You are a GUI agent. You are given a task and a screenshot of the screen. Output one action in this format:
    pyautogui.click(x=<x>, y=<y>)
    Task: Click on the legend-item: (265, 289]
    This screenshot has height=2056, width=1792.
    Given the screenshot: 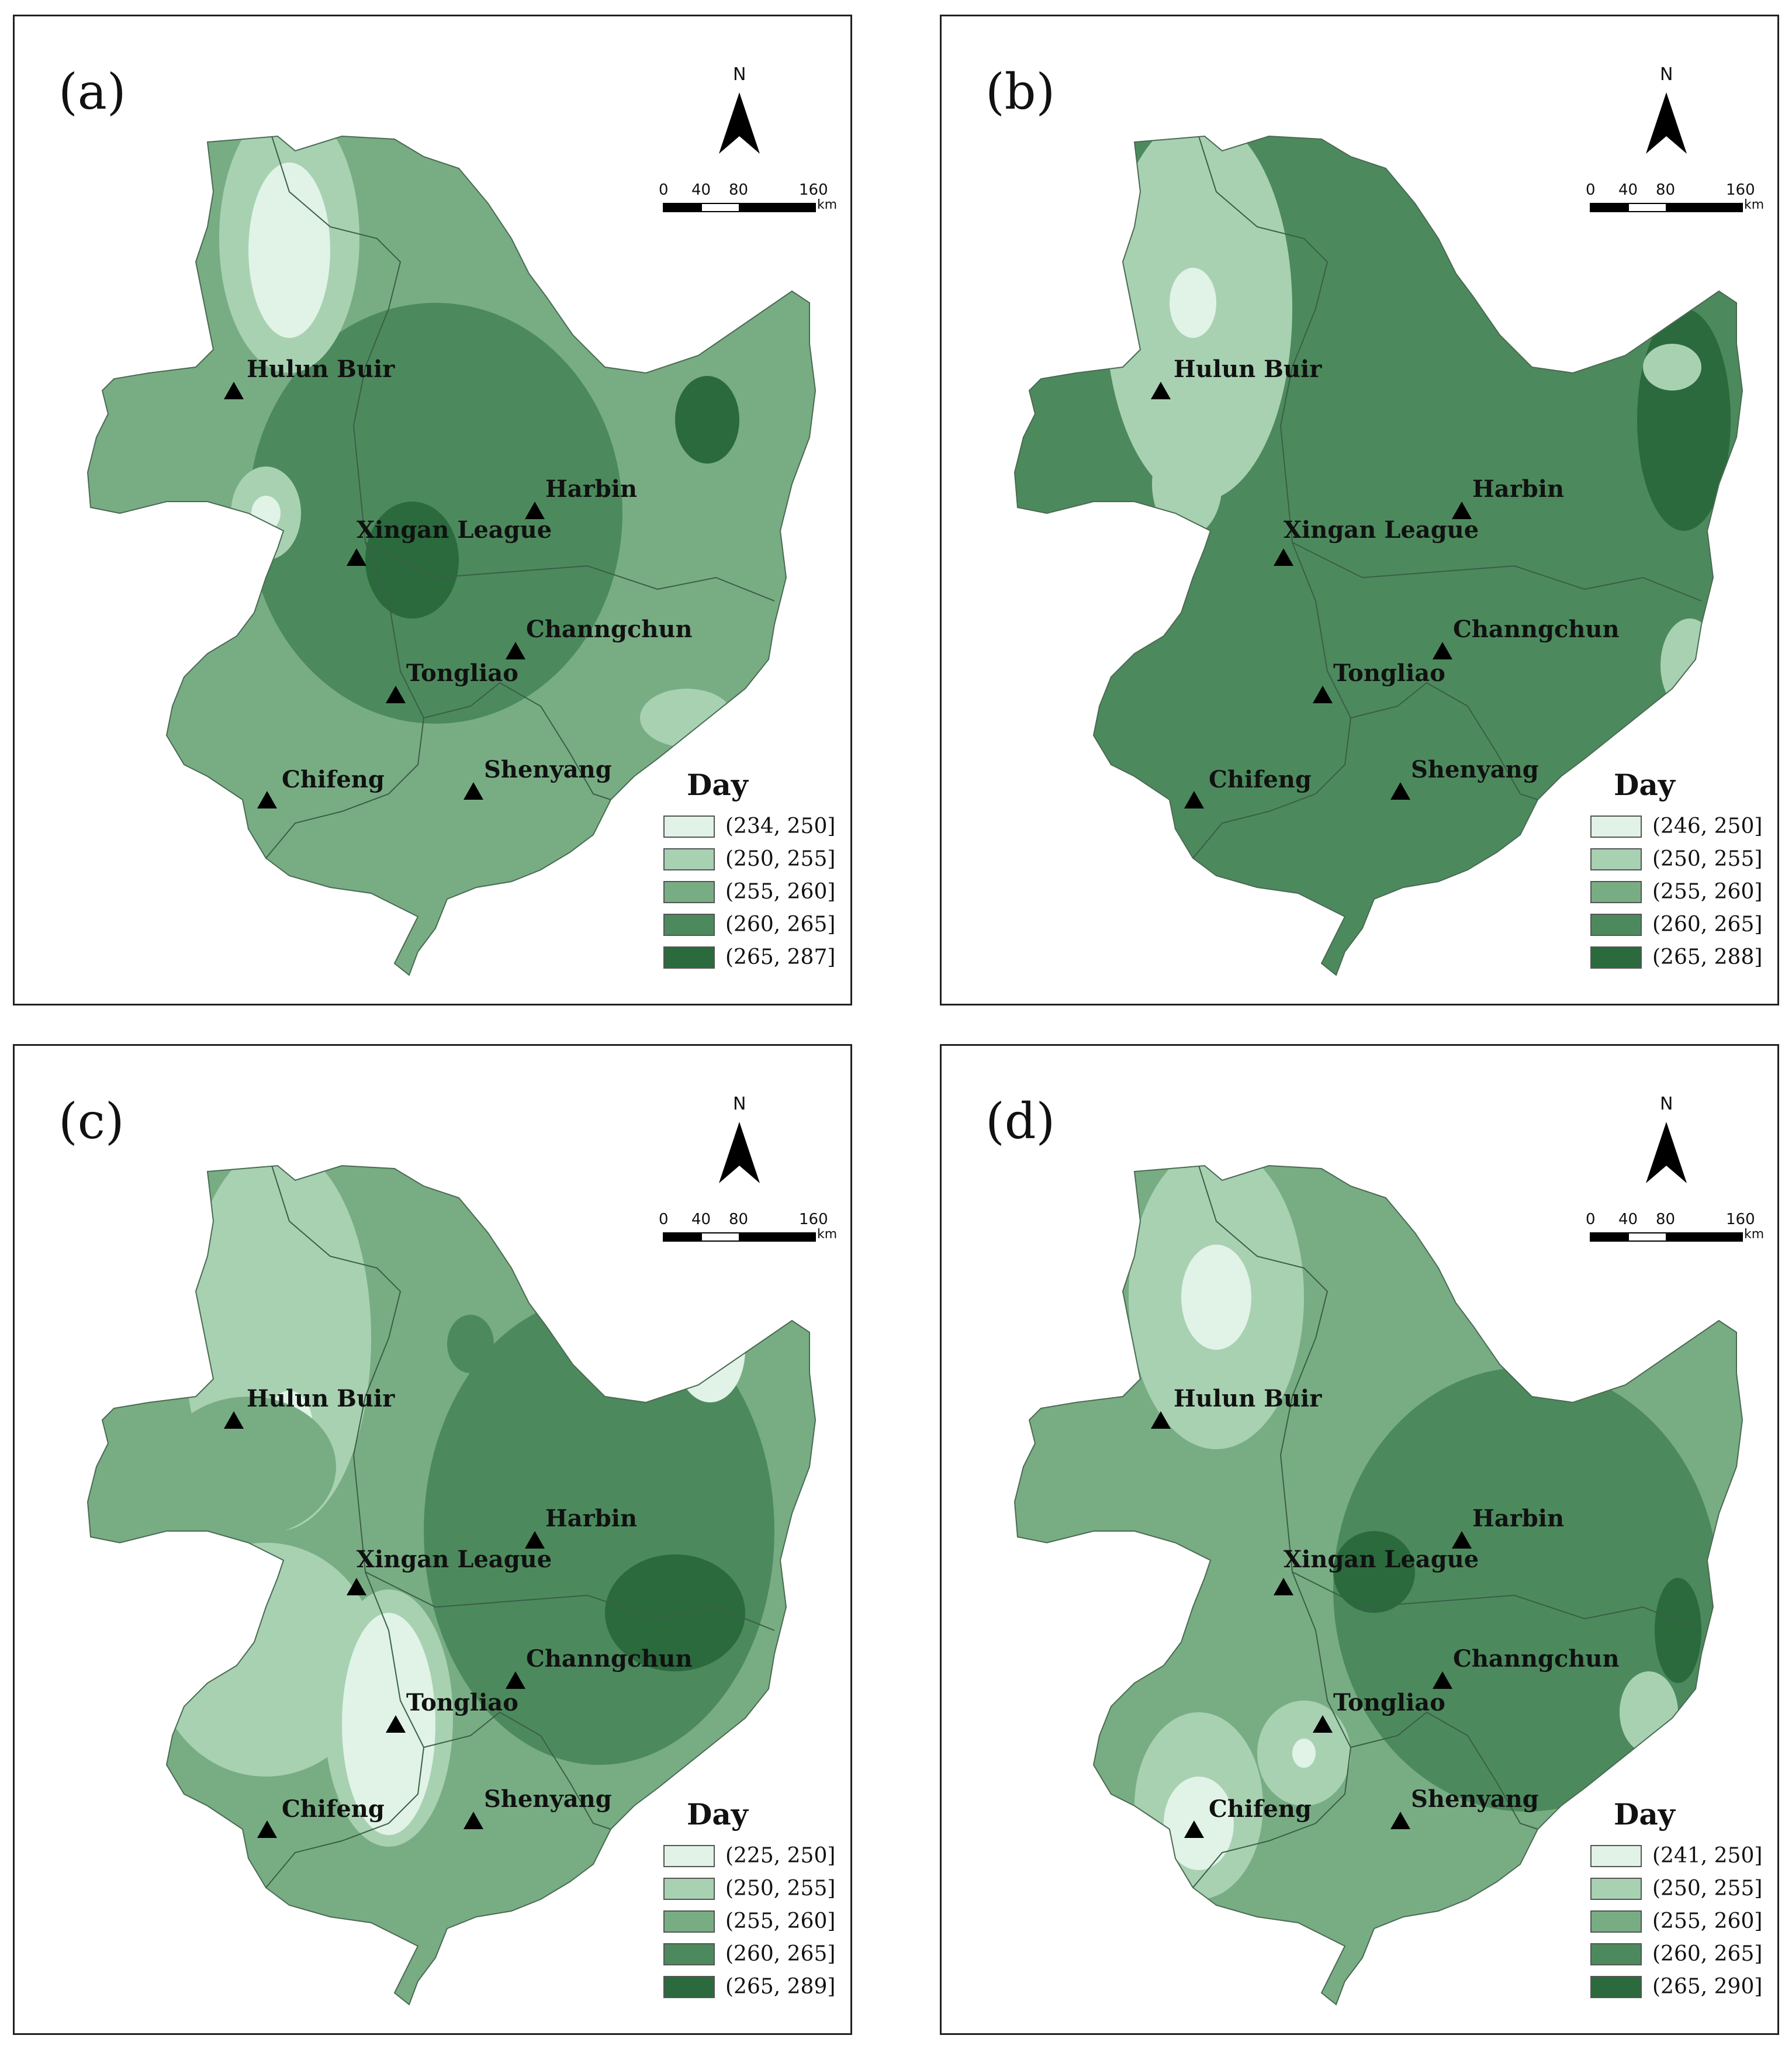 What is the action you would take?
    pyautogui.click(x=749, y=1987)
    